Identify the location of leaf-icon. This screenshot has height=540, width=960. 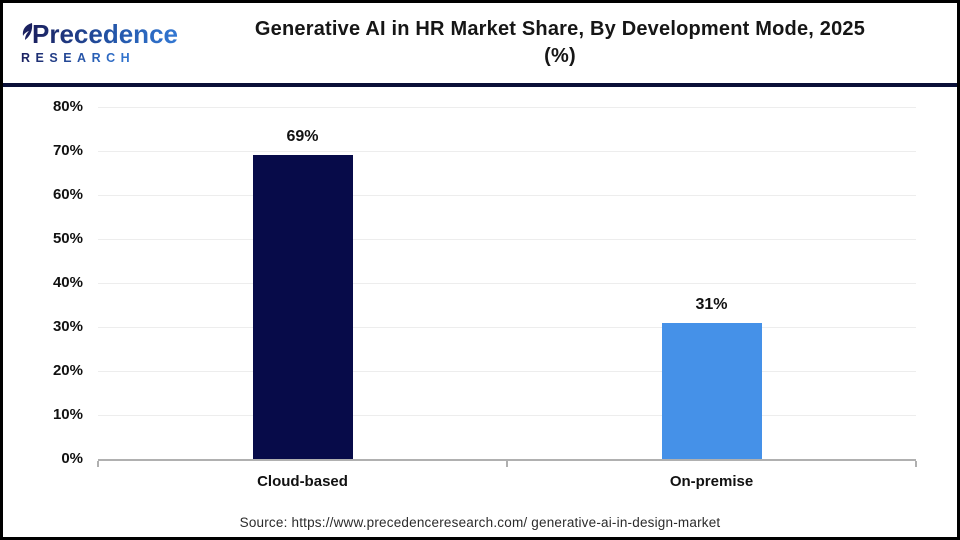
(27, 35).